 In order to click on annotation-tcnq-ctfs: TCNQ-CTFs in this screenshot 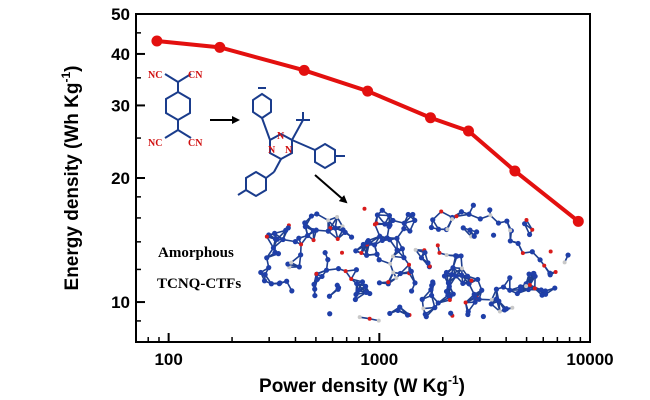, I will do `click(199, 284)`.